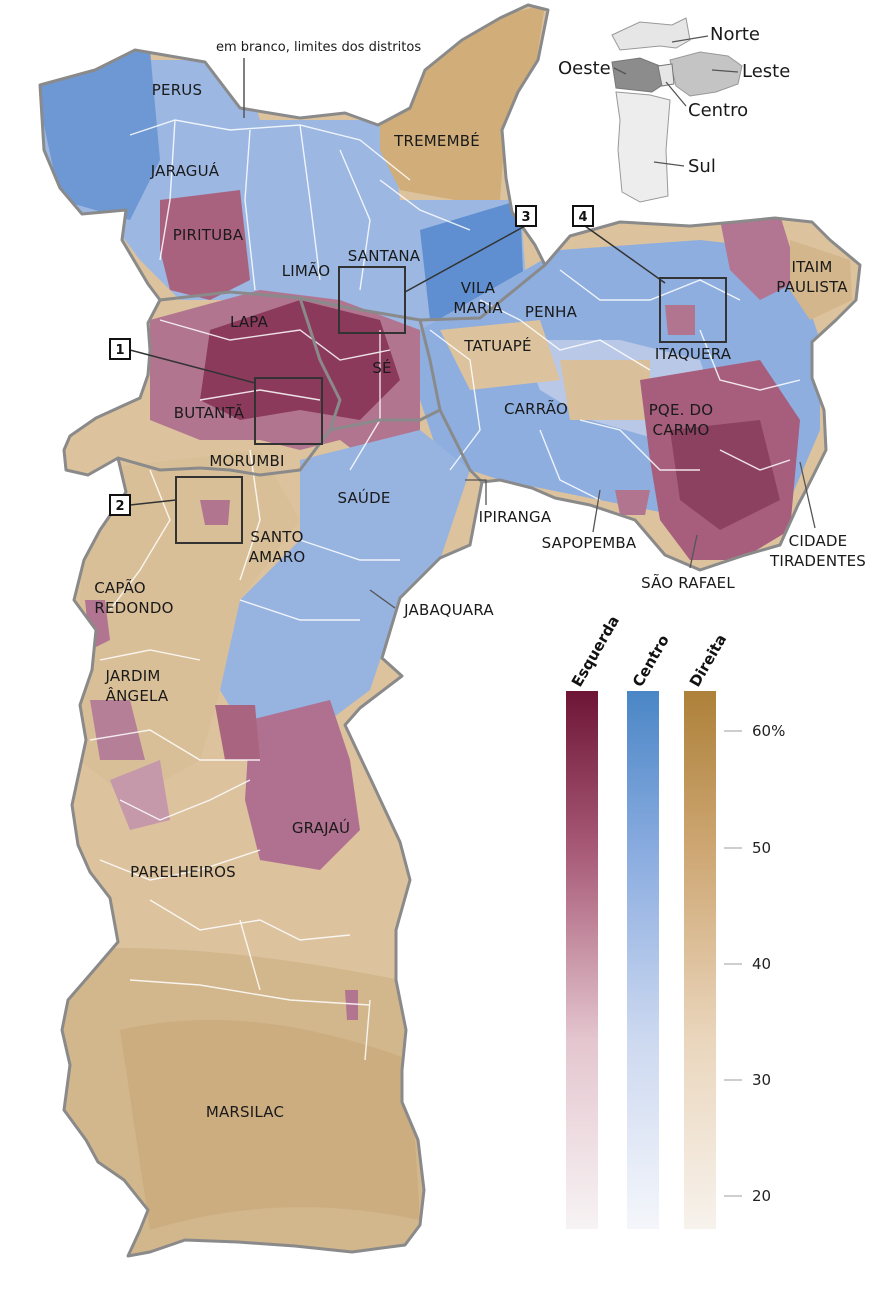  Describe the element at coordinates (584, 68) in the screenshot. I see `inset-label-oeste: Oeste` at that location.